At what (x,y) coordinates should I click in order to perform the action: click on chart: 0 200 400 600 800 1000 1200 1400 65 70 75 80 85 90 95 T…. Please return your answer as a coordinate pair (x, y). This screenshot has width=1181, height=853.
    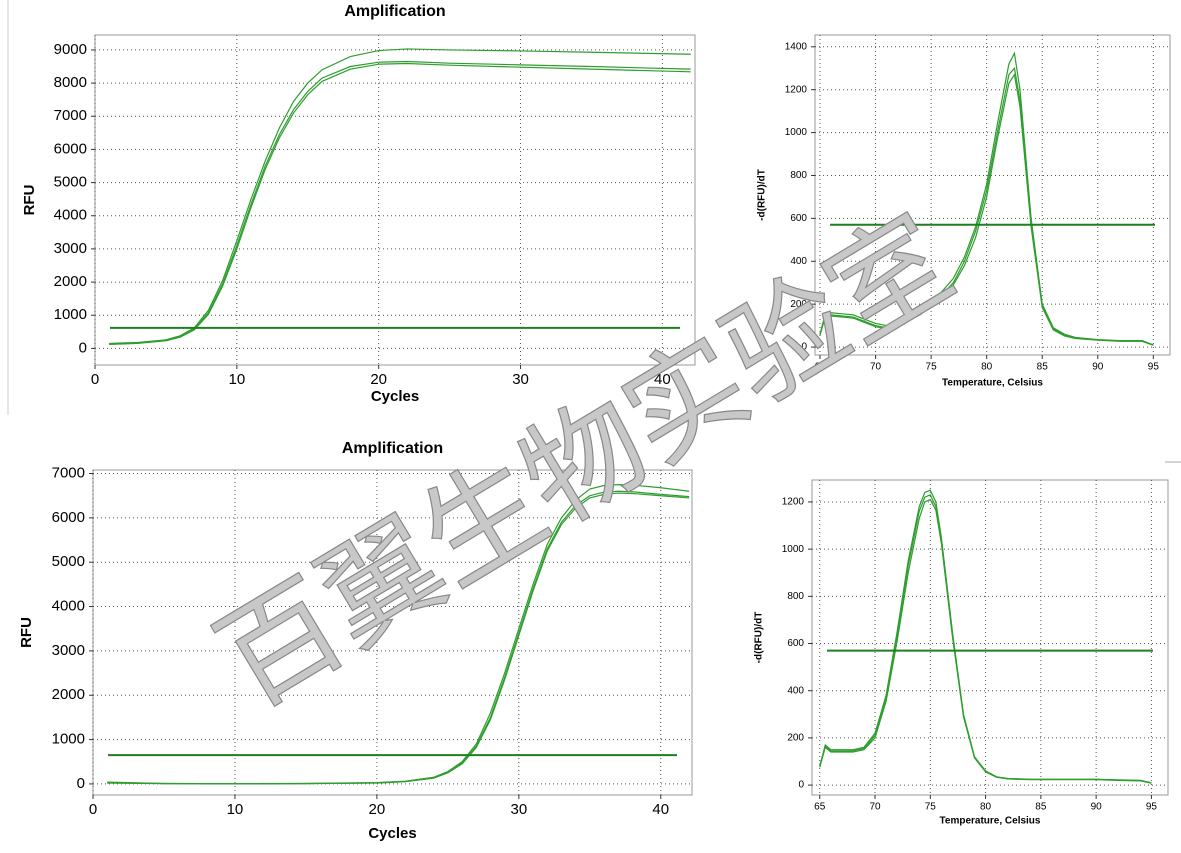
    Looking at the image, I should click on (964, 211).